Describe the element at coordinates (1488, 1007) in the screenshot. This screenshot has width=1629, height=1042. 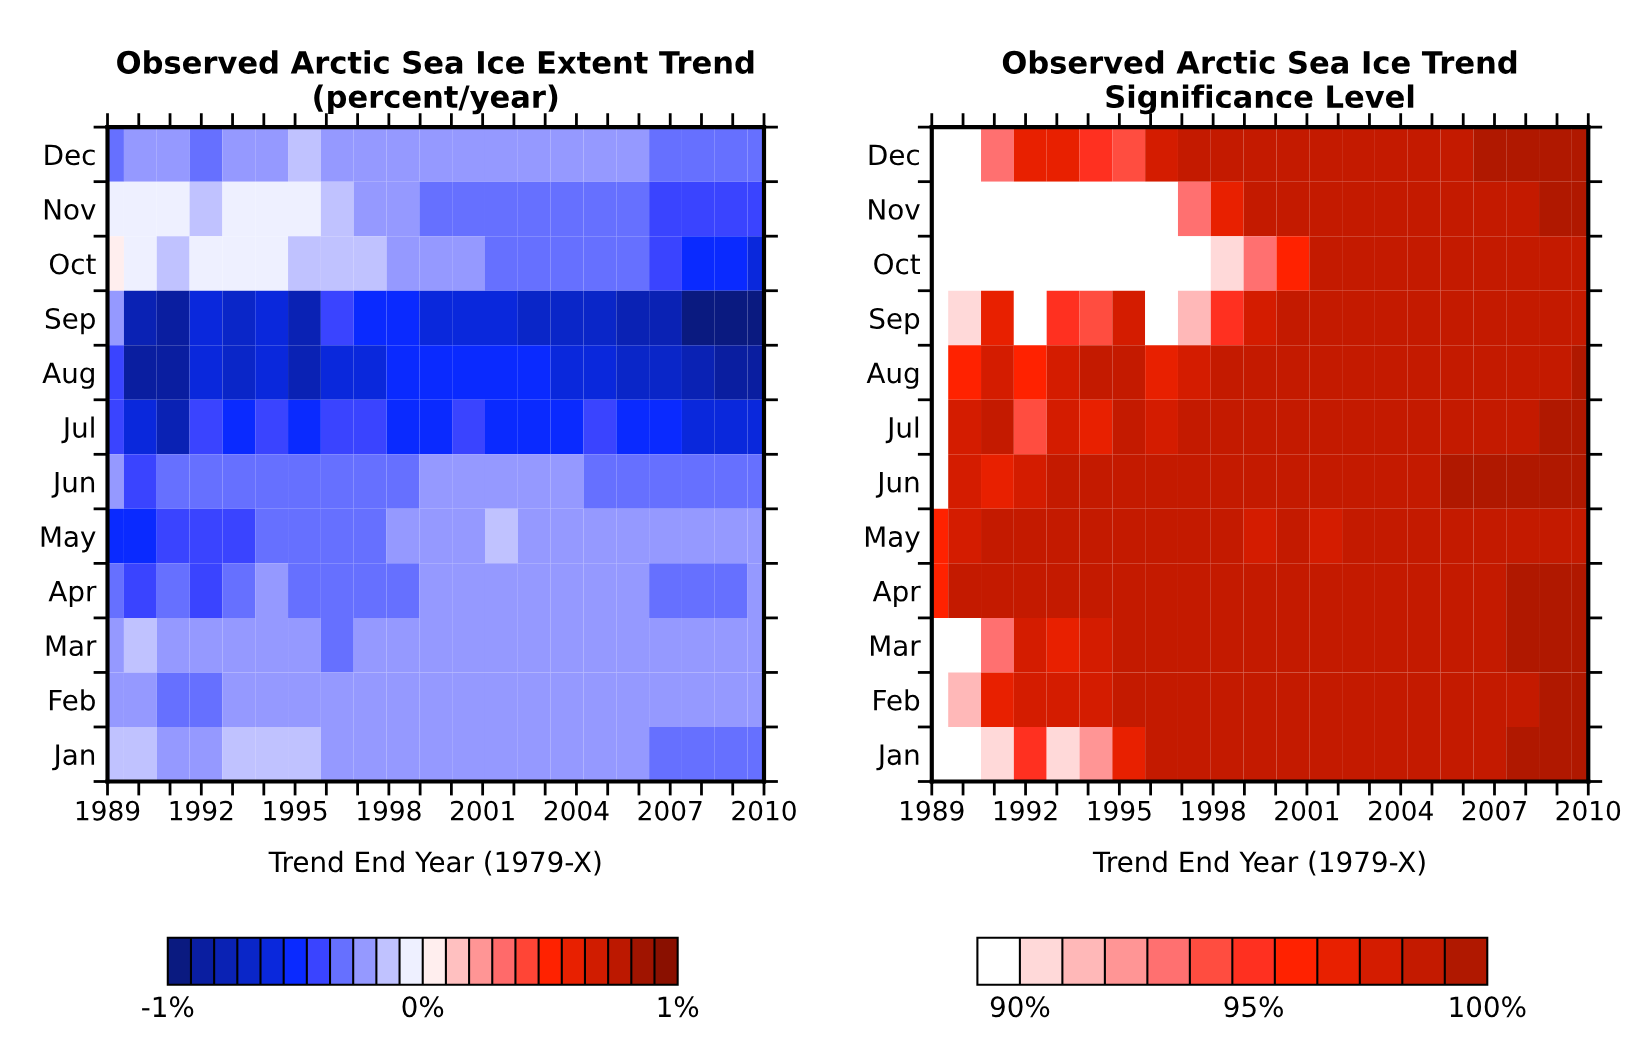
I see `color-bar-label: 100%` at that location.